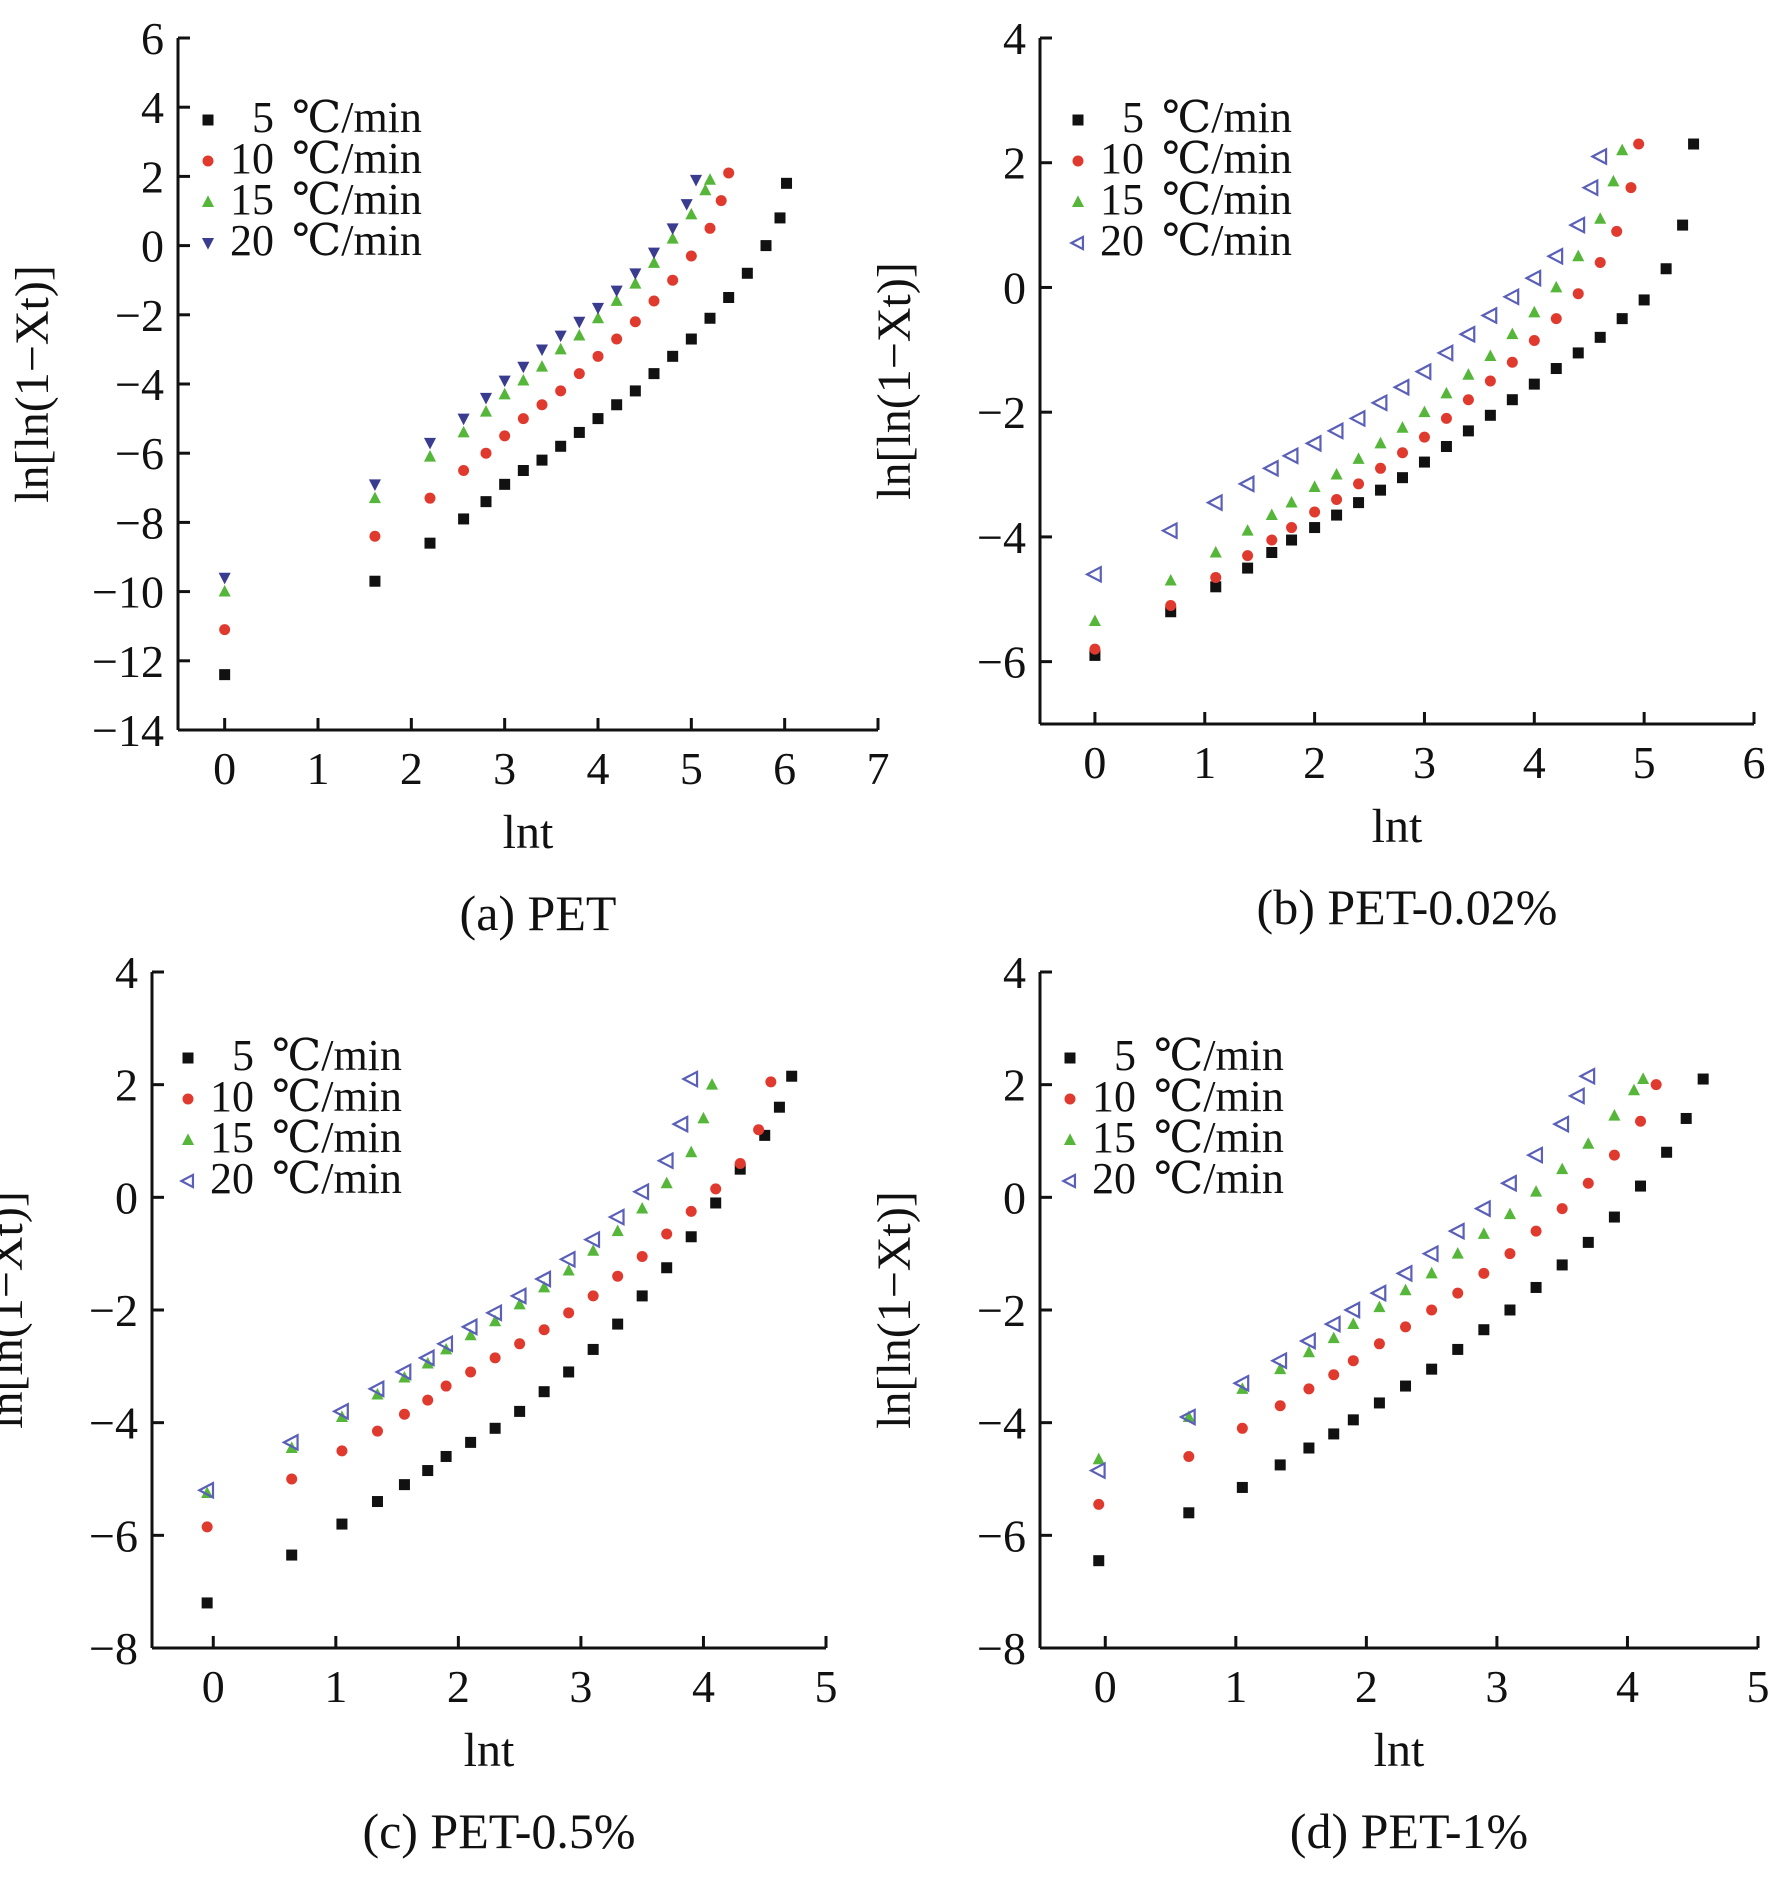 The width and height of the screenshot is (1784, 1884). What do you see at coordinates (152, 38) in the screenshot?
I see `y-tick-label: 6` at bounding box center [152, 38].